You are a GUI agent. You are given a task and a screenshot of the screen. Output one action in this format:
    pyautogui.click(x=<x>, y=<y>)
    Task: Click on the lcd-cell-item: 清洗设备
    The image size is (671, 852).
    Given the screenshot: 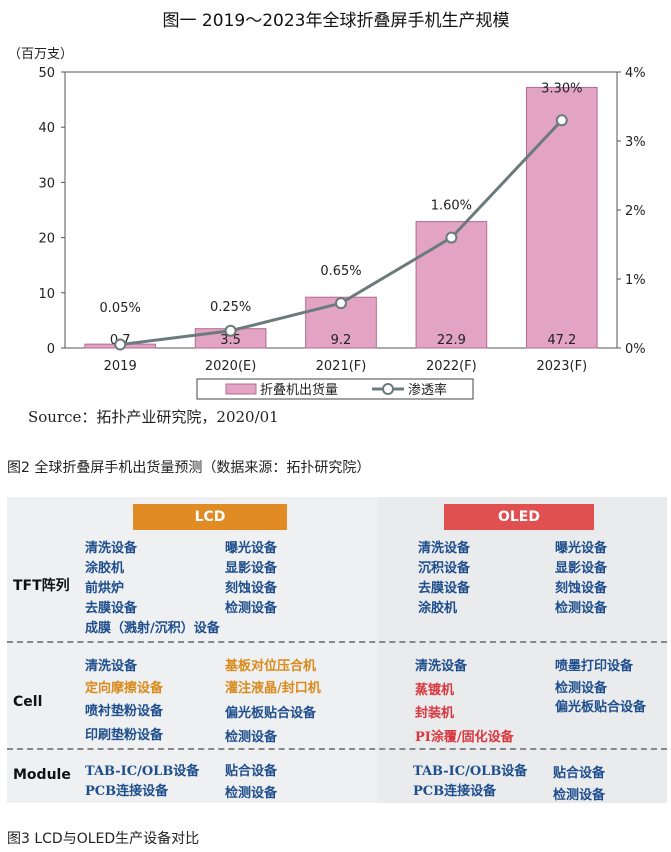 What is the action you would take?
    pyautogui.click(x=111, y=666)
    